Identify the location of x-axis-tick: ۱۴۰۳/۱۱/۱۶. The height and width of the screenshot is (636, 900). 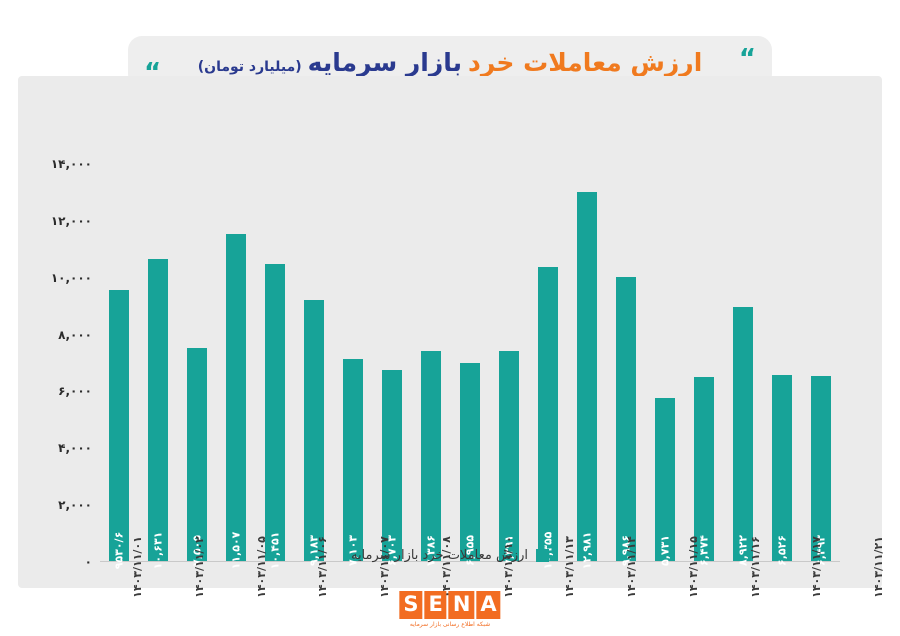
(755, 567).